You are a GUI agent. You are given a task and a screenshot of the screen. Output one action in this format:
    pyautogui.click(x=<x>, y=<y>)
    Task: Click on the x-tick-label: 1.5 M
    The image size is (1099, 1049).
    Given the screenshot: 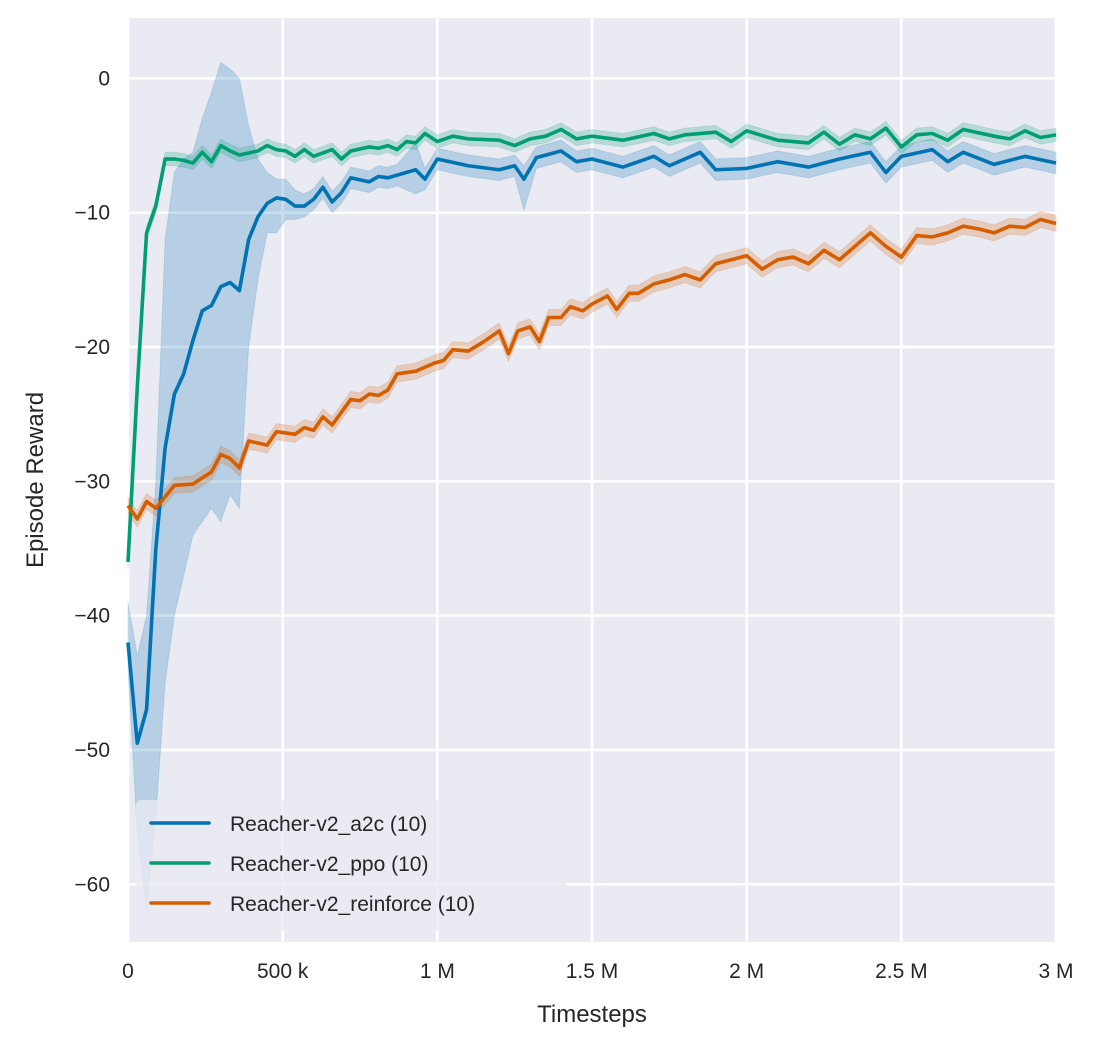 What is the action you would take?
    pyautogui.click(x=592, y=971)
    